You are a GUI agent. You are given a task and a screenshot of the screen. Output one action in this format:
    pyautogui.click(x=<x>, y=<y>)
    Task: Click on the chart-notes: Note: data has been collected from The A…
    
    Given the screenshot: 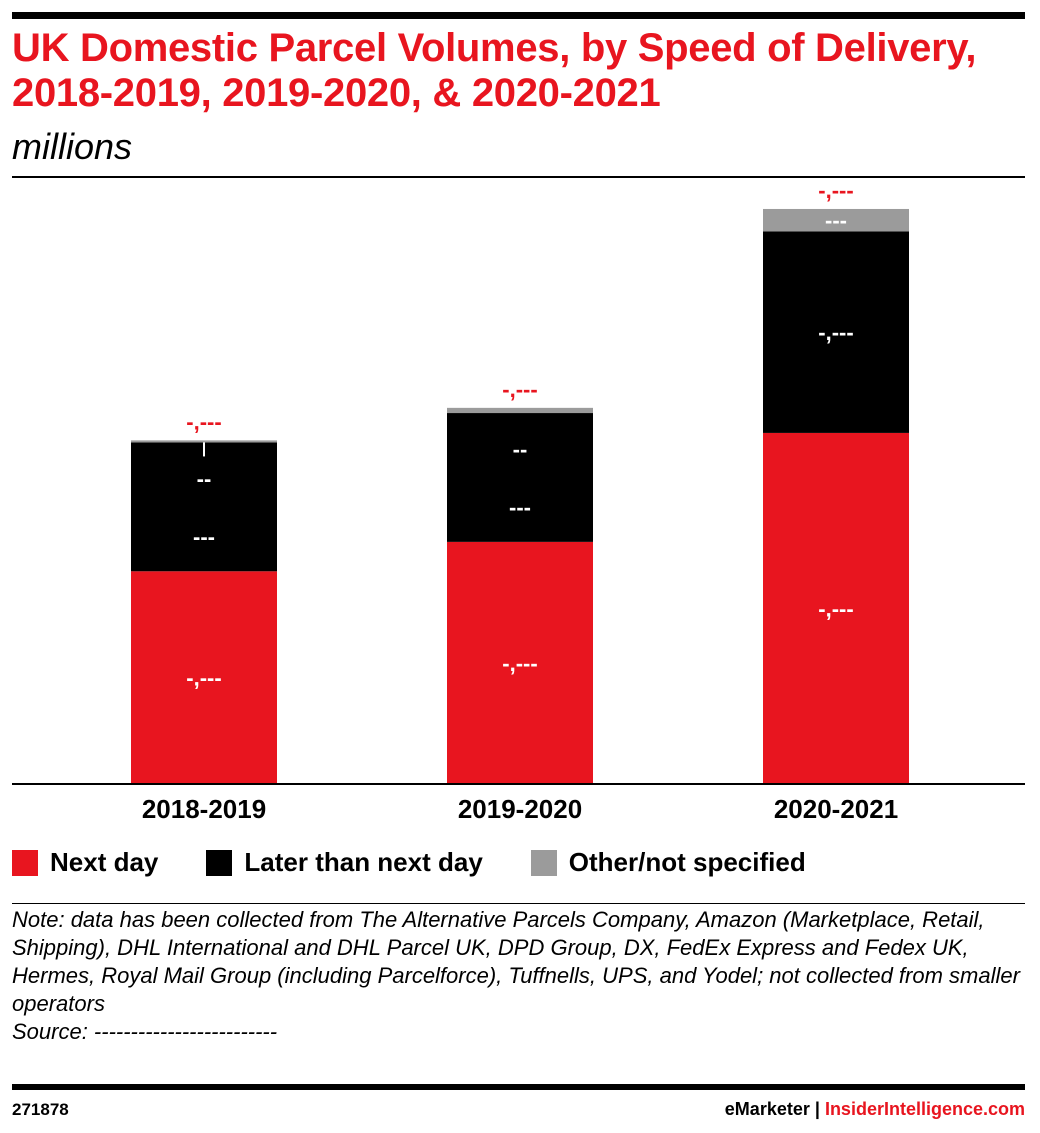 What is the action you would take?
    pyautogui.click(x=522, y=976)
    